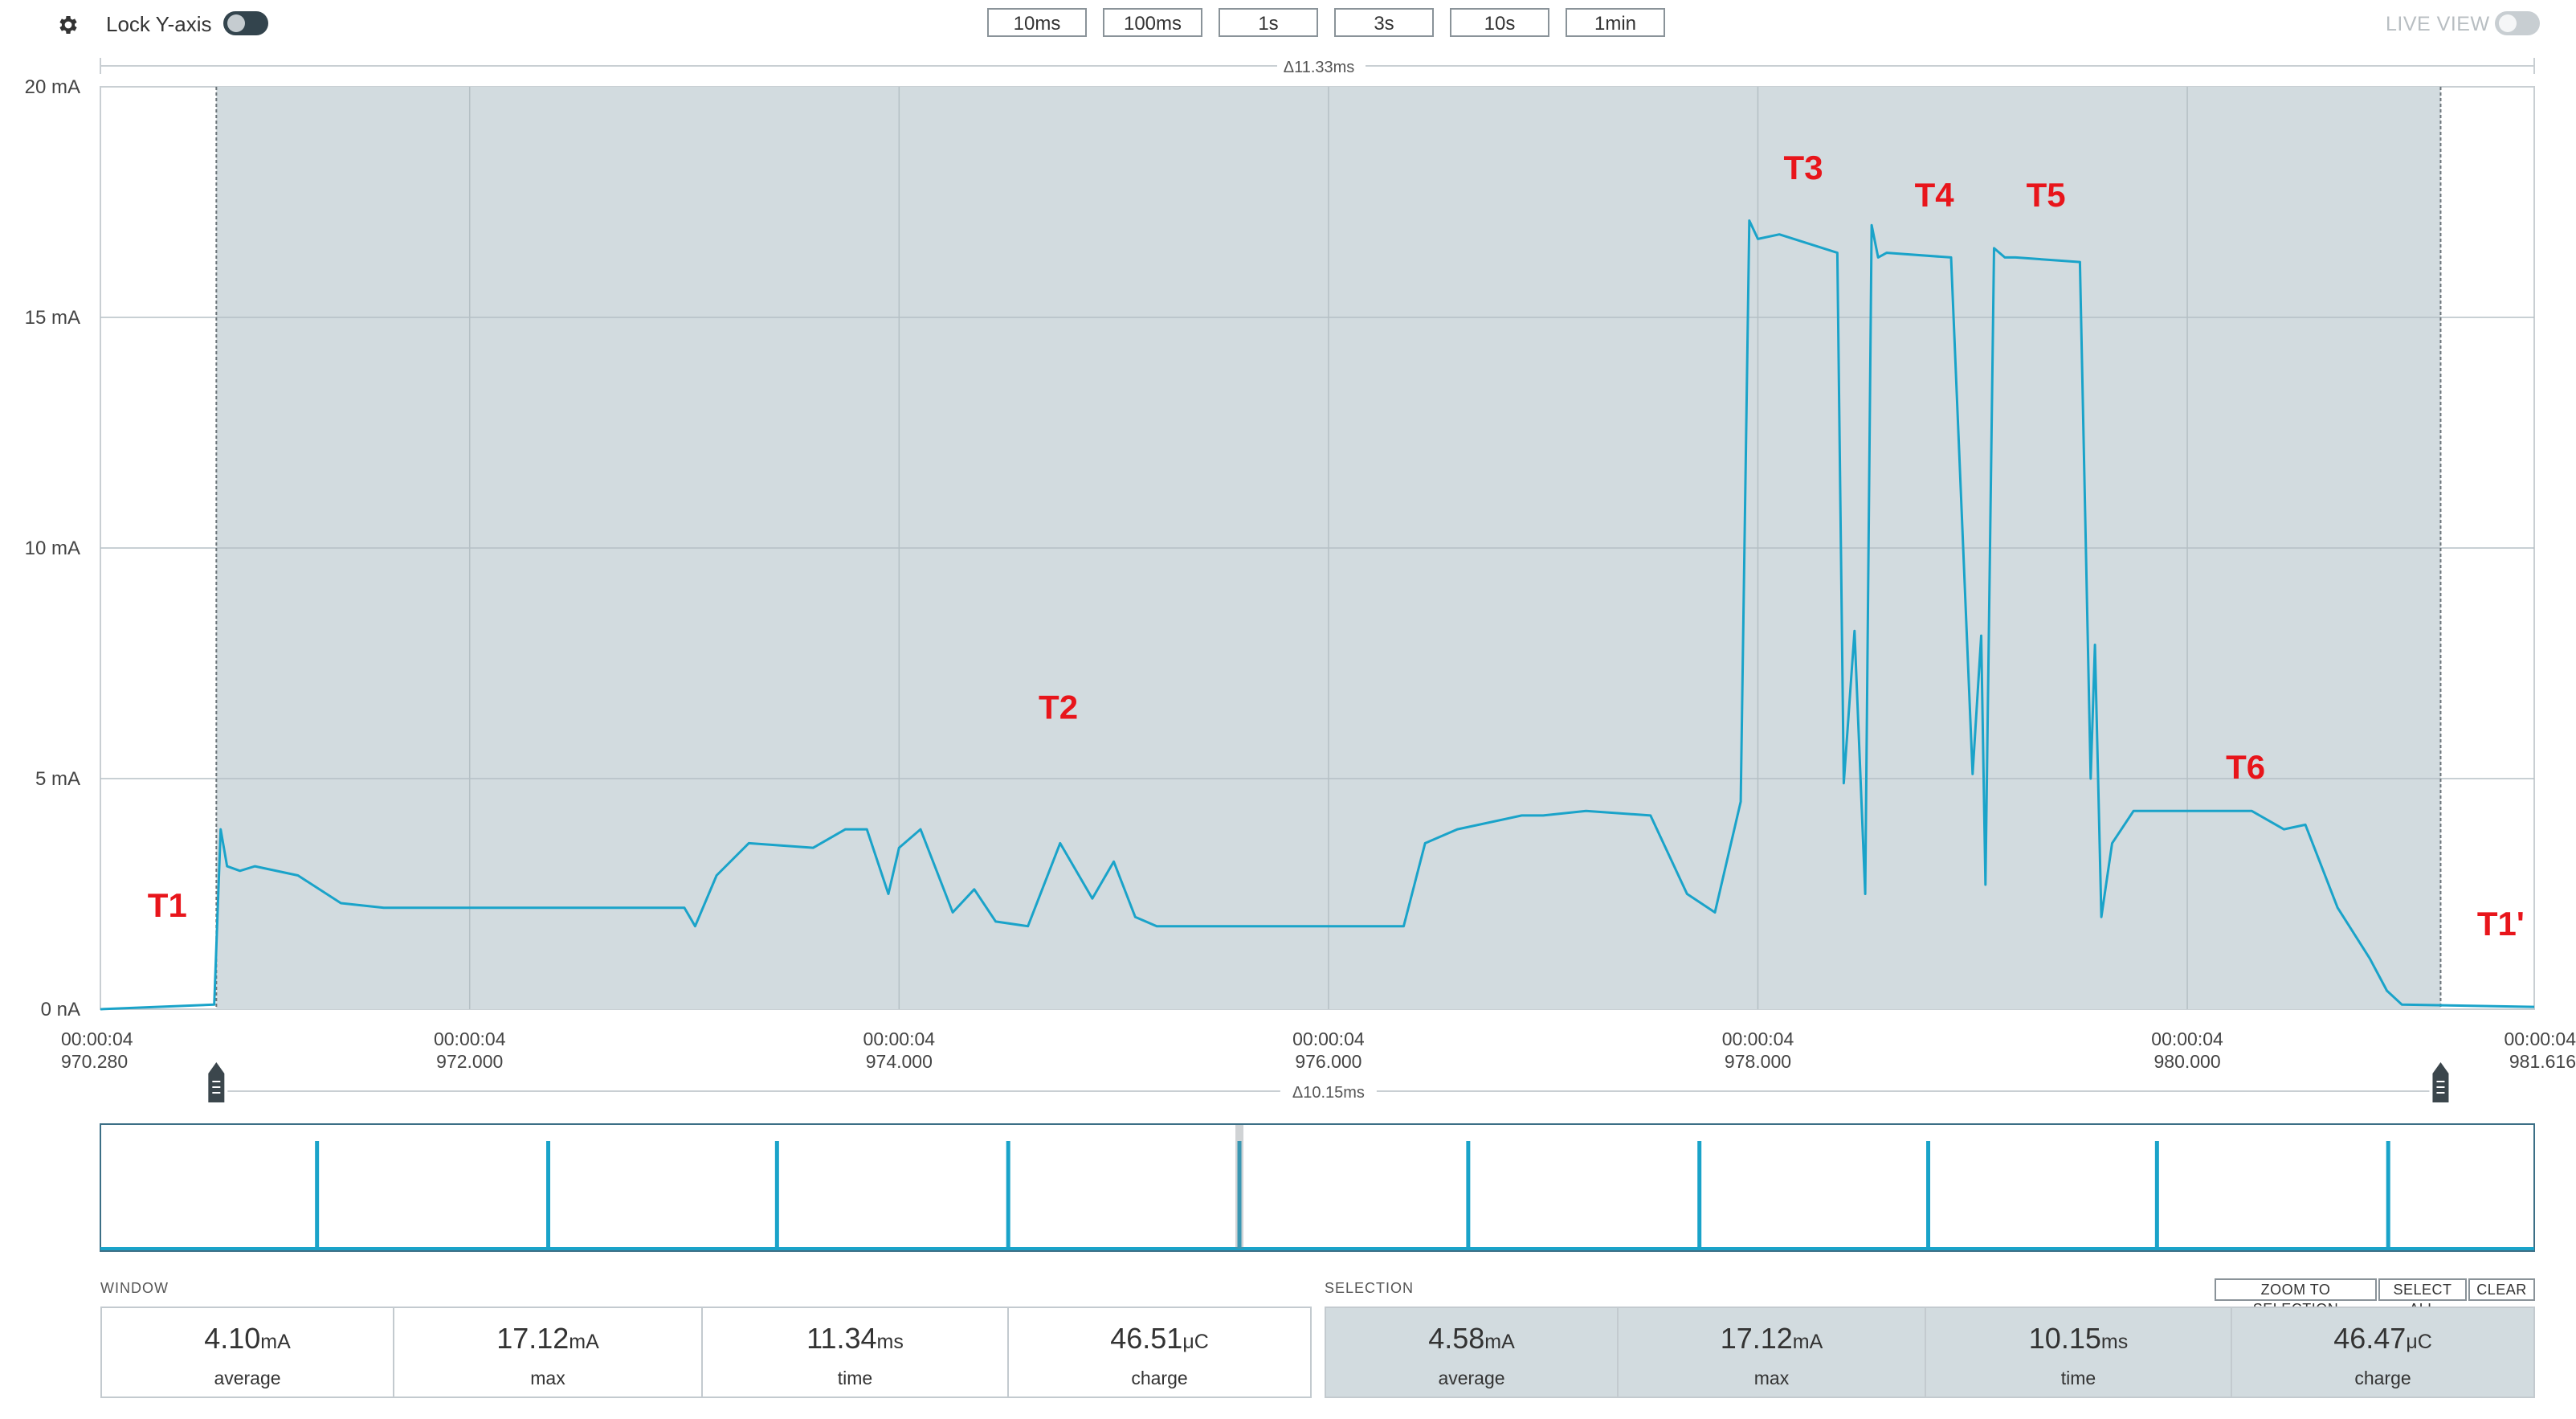 The width and height of the screenshot is (2576, 1419). Describe the element at coordinates (1037, 22) in the screenshot. I see `range-button-10ms: 10ms` at that location.